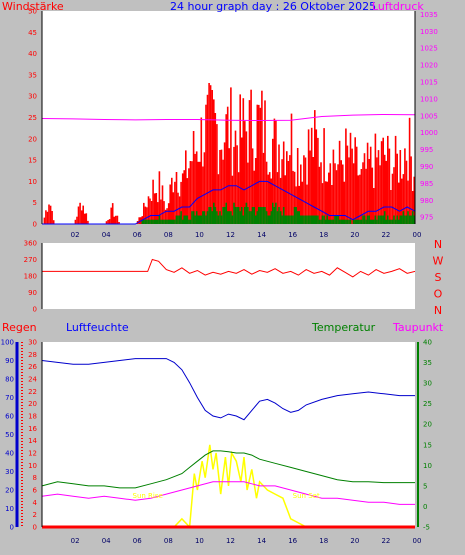 The height and width of the screenshot is (555, 465). What do you see at coordinates (427, 445) in the screenshot?
I see `temperature-tick-label: 15` at bounding box center [427, 445].